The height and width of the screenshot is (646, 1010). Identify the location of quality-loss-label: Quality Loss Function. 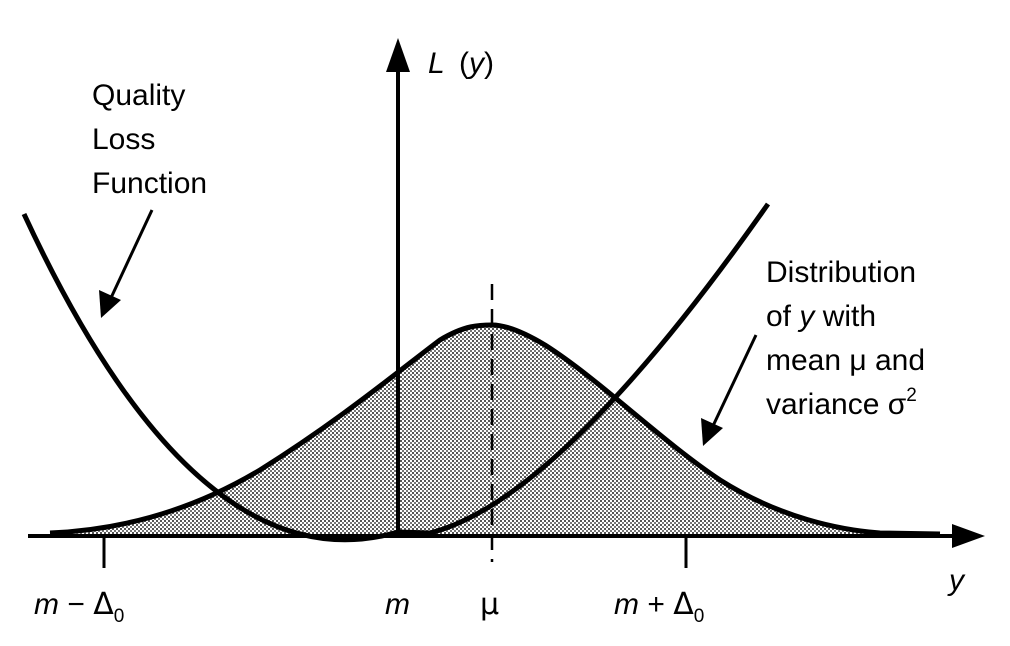
(149, 139).